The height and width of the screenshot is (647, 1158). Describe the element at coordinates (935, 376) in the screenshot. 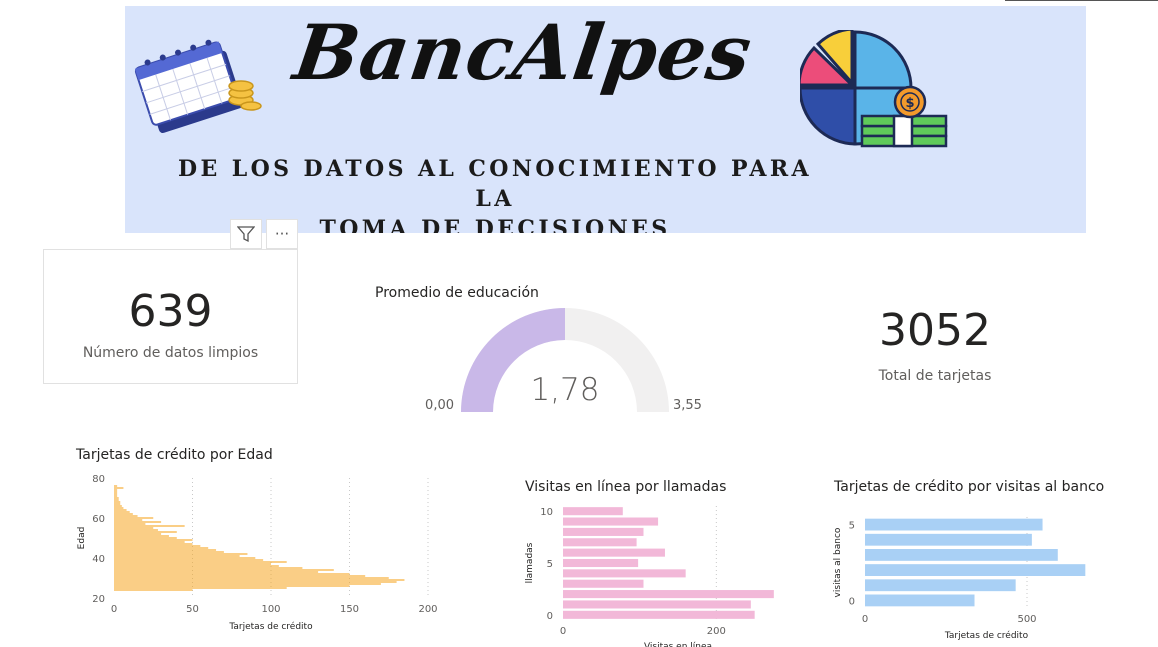

I see `kpi-label: Total de tarjetas` at that location.